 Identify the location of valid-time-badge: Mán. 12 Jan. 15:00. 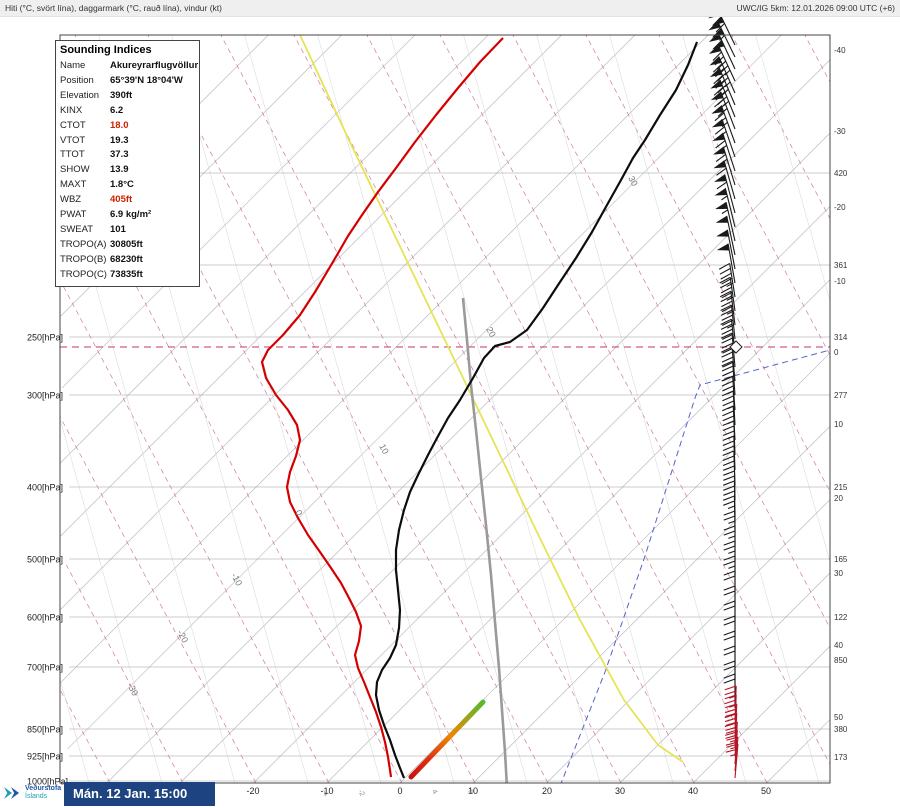
(139, 794).